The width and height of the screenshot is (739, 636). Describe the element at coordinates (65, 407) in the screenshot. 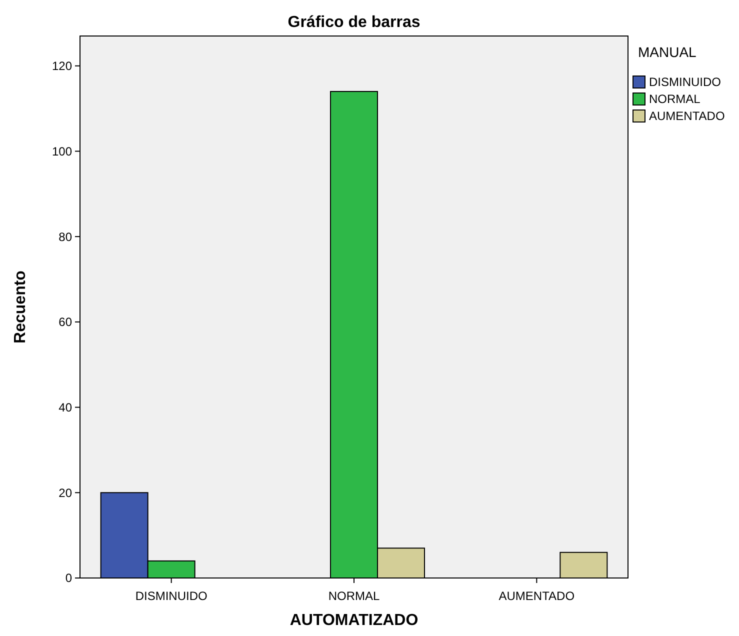

I see `y-tick-label: 40` at that location.